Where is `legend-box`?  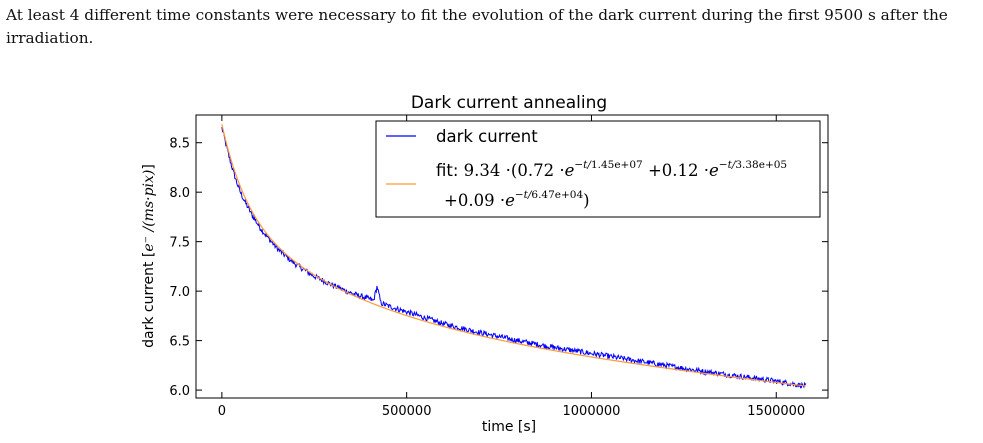 legend-box is located at coordinates (598, 169).